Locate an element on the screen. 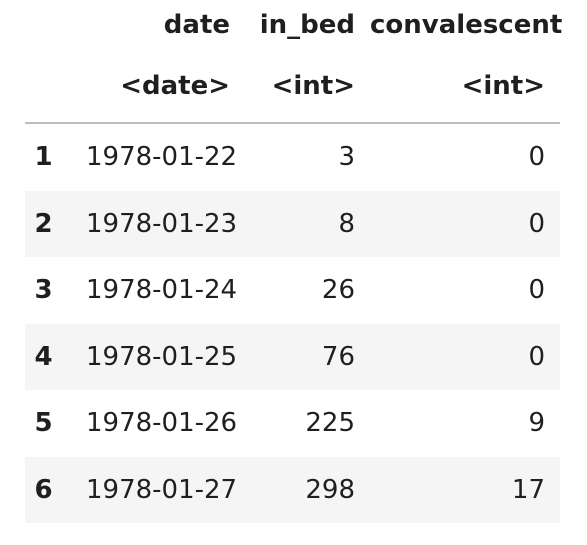 Image resolution: width=587 pixels, height=545 pixels. cell-in-bed: 3 is located at coordinates (346, 157).